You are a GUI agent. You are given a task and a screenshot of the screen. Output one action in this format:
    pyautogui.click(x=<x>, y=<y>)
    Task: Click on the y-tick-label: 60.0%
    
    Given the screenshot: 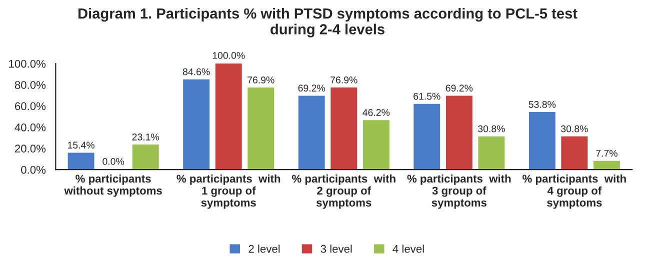 What is the action you would take?
    pyautogui.click(x=30, y=106)
    